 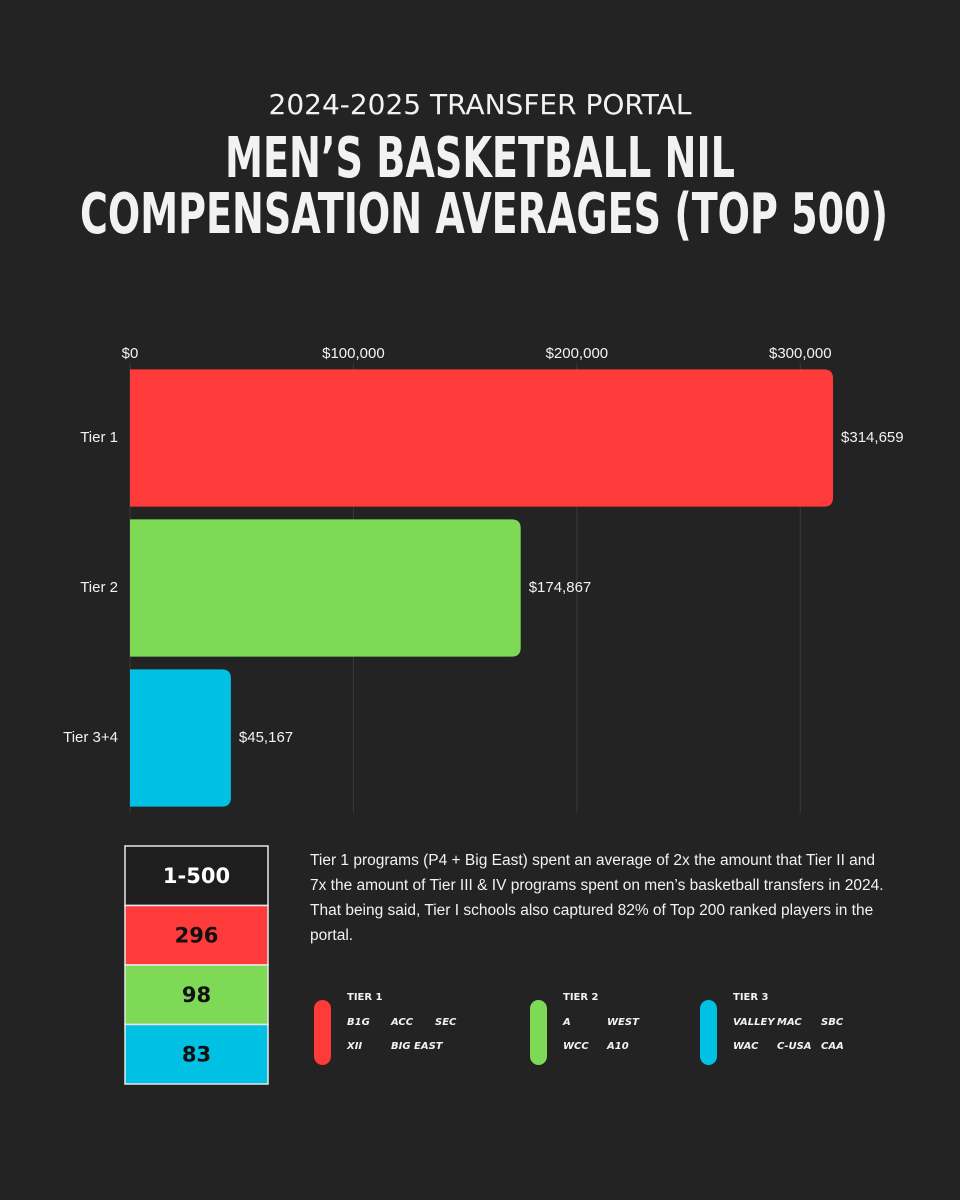 I want to click on conference-logo: XII, so click(x=354, y=1046).